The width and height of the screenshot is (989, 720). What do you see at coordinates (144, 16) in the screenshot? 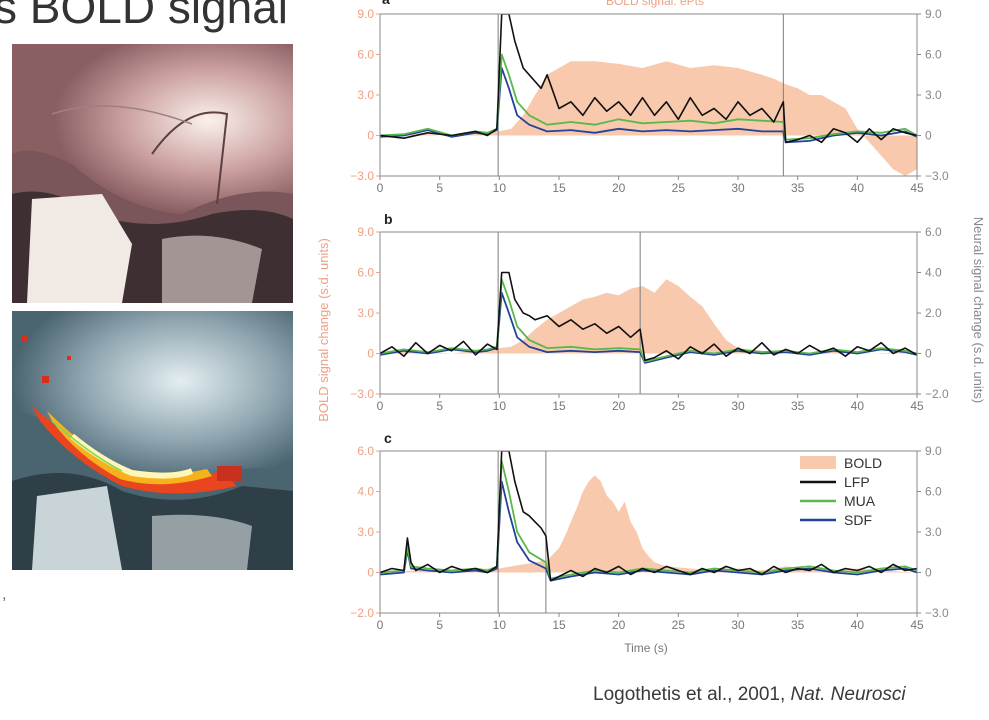
I see `slide-title: s BOLD signal` at bounding box center [144, 16].